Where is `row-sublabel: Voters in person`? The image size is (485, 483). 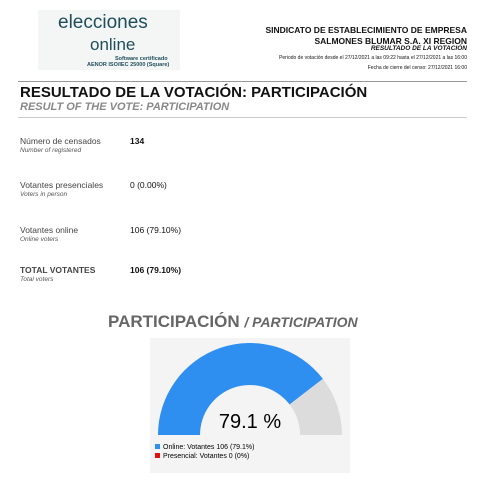
row-sublabel: Voters in person is located at coordinates (44, 194).